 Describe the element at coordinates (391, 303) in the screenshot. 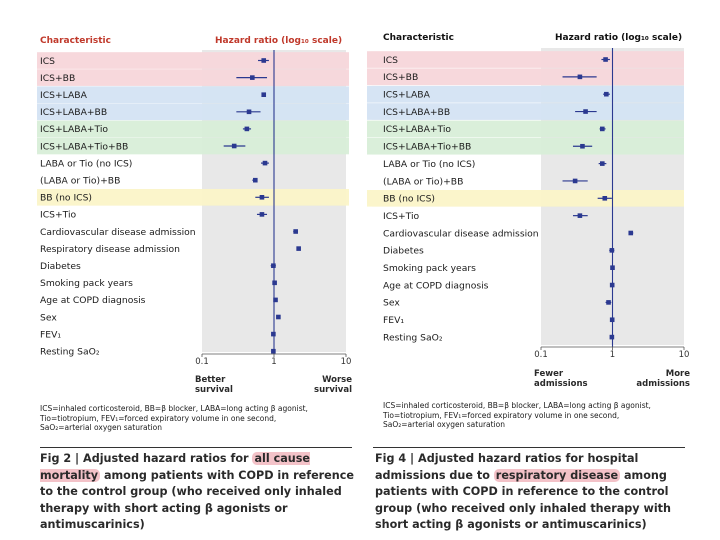

I see `right-row-label: Sex` at that location.